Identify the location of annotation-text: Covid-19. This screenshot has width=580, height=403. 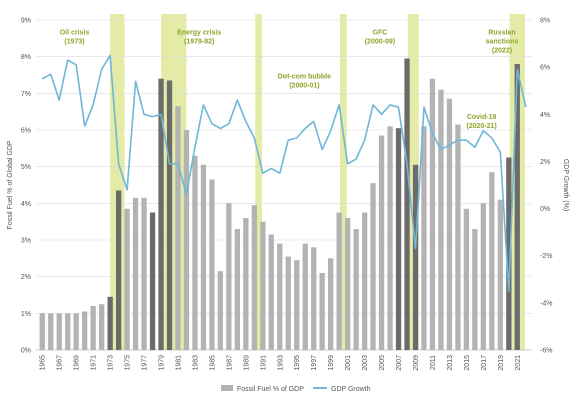
(482, 117).